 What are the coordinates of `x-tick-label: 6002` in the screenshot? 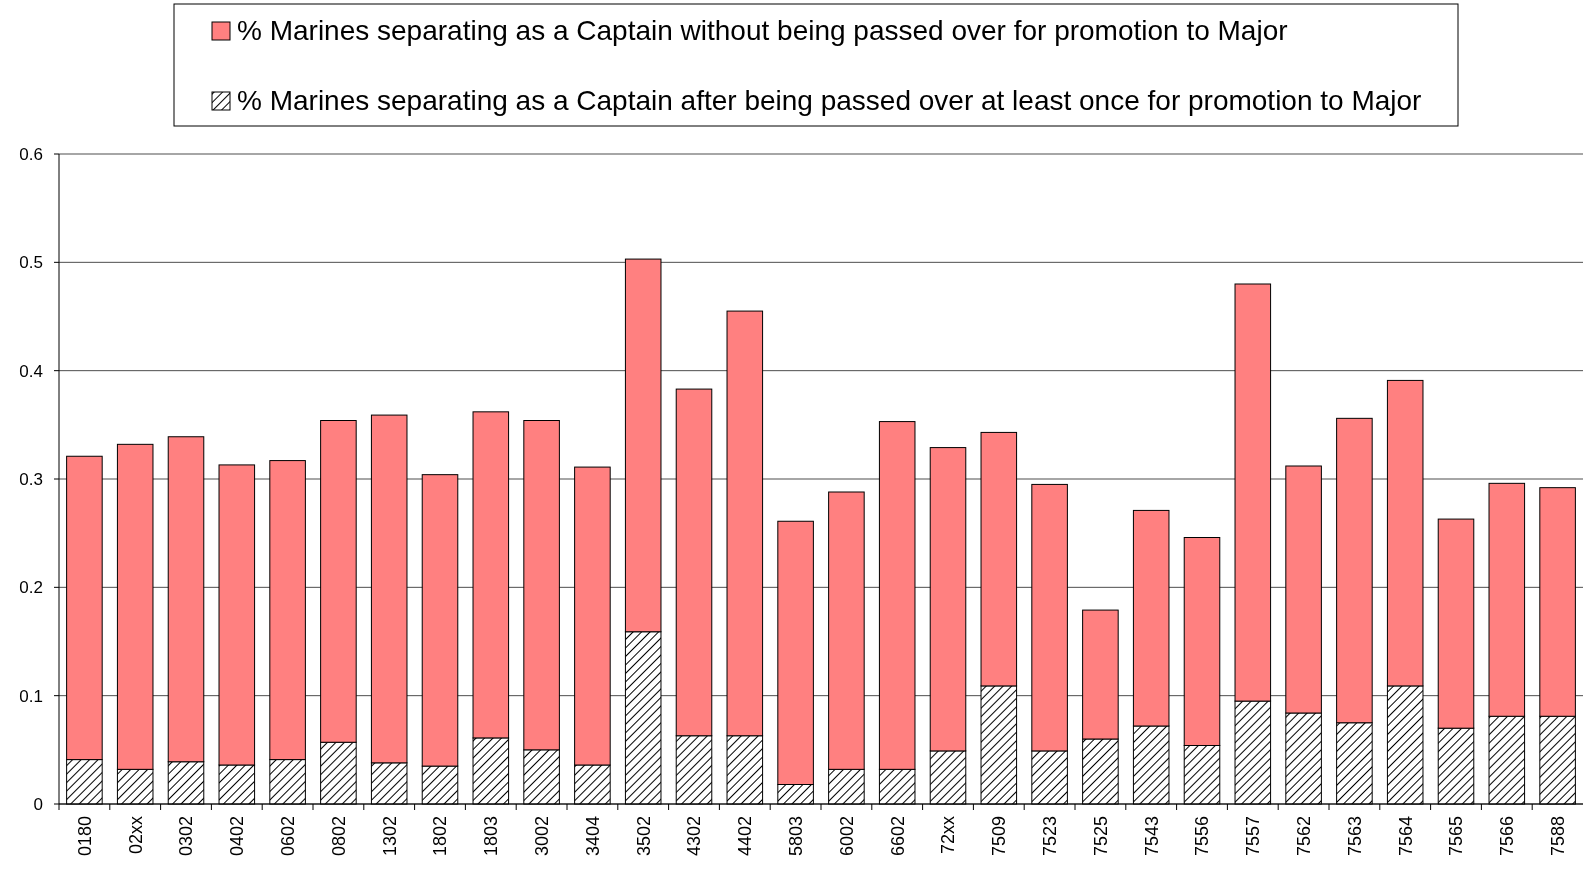 It's located at (846, 836).